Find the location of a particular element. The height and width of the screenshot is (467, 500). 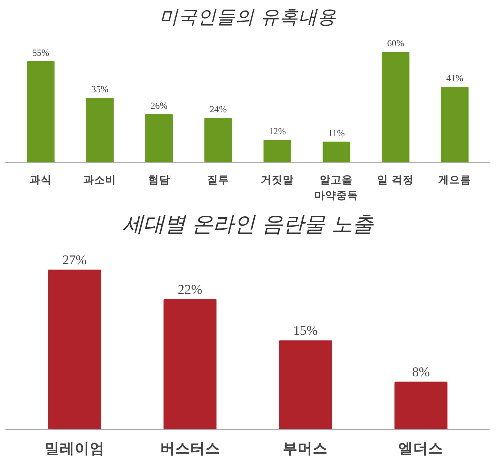

x-tick-label: 험담 is located at coordinates (159, 180).